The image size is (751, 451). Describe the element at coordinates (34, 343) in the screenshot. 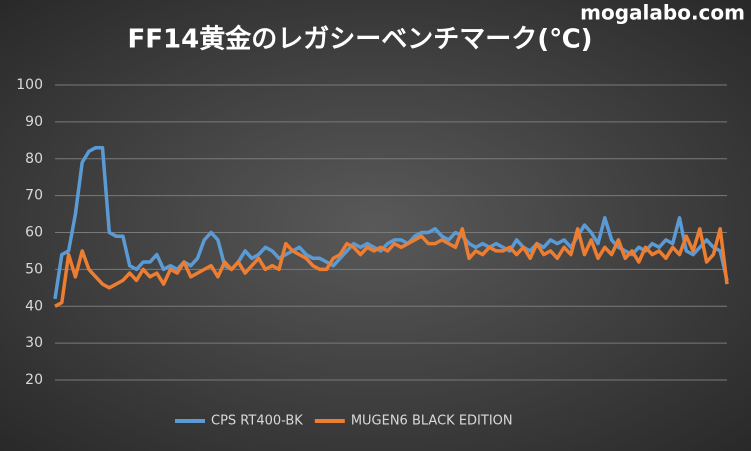

I see `y-tick-label: 30` at that location.